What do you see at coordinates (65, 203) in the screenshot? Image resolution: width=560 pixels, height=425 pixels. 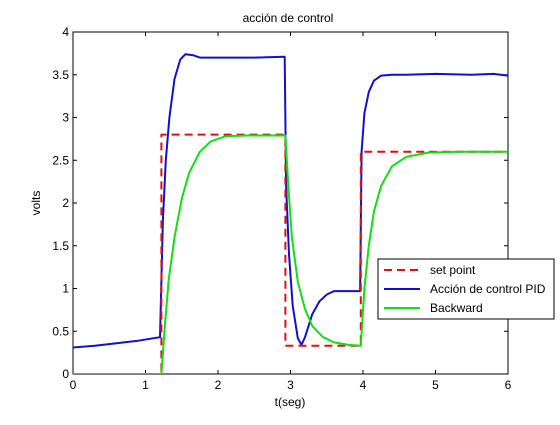 I see `y-tick-label: 2` at bounding box center [65, 203].